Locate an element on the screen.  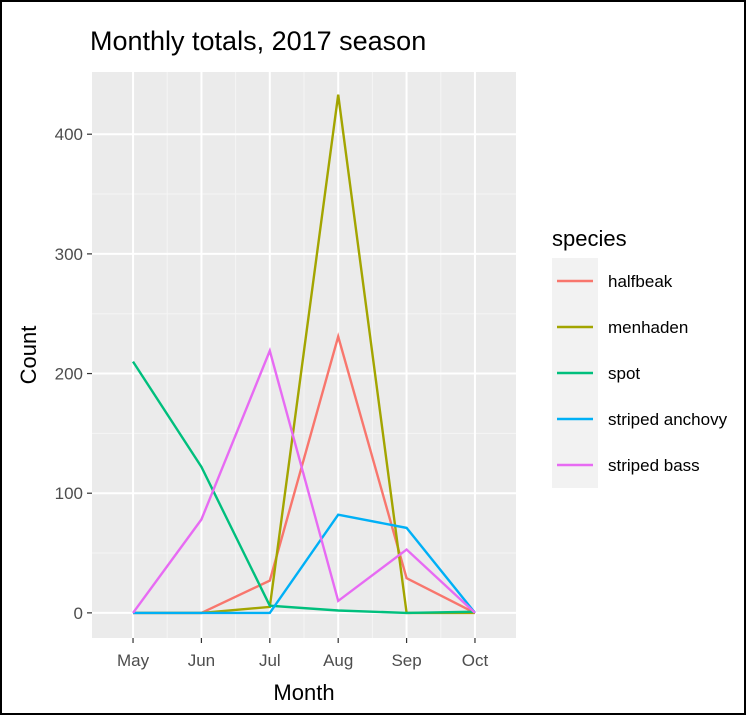
x-axis: May Jun Jul Aug Sep Oct is located at coordinates (302, 654).